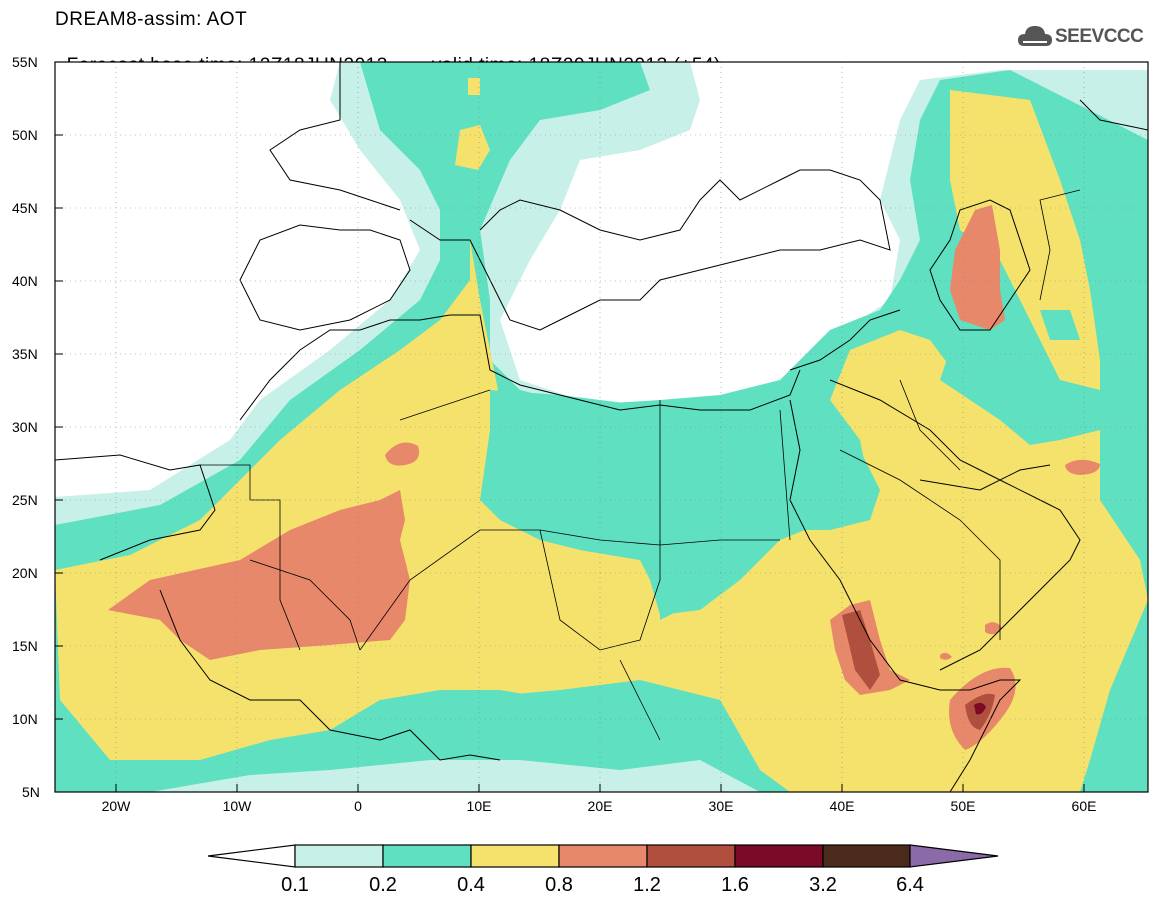 Image resolution: width=1165 pixels, height=905 pixels. What do you see at coordinates (25, 646) in the screenshot?
I see `lat-label: 15N` at bounding box center [25, 646].